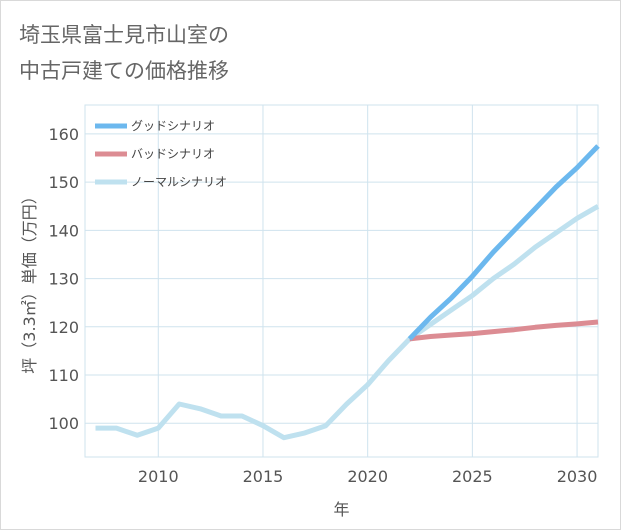 The height and width of the screenshot is (530, 621). Describe the element at coordinates (124, 35) in the screenshot. I see `chart-title-line-1: 埼玉県富士見市山室の` at that location.